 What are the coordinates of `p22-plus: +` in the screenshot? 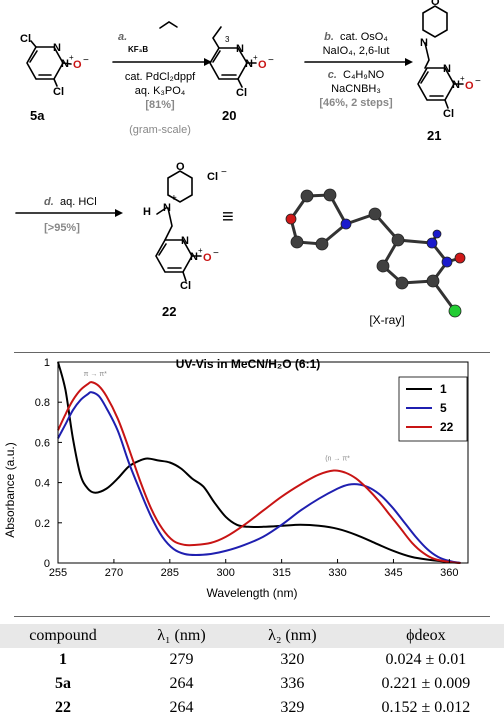 It's located at (200, 250).